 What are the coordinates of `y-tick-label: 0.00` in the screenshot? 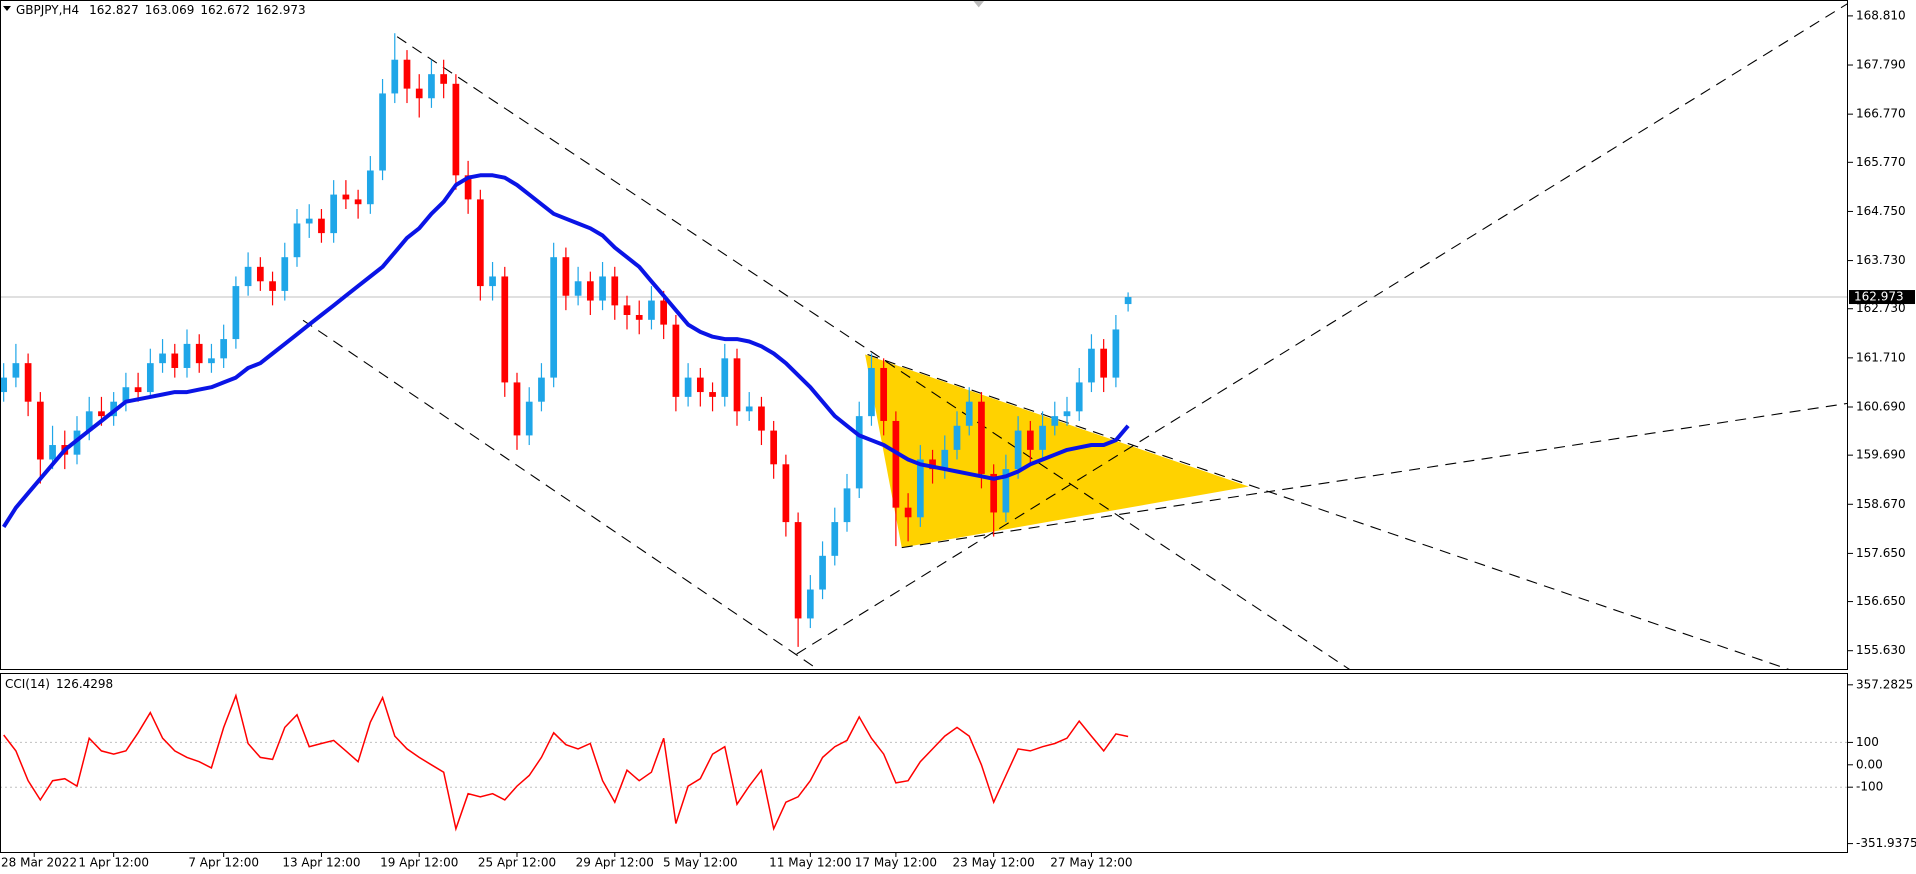 It's located at (1869, 764).